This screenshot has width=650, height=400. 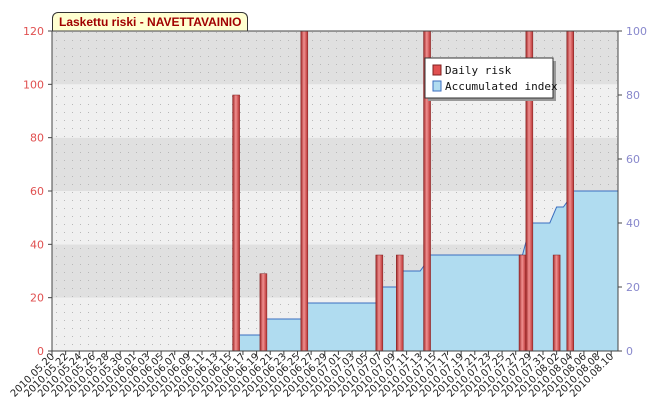 What do you see at coordinates (437, 70) in the screenshot?
I see `legend-swatch-daily-risk` at bounding box center [437, 70].